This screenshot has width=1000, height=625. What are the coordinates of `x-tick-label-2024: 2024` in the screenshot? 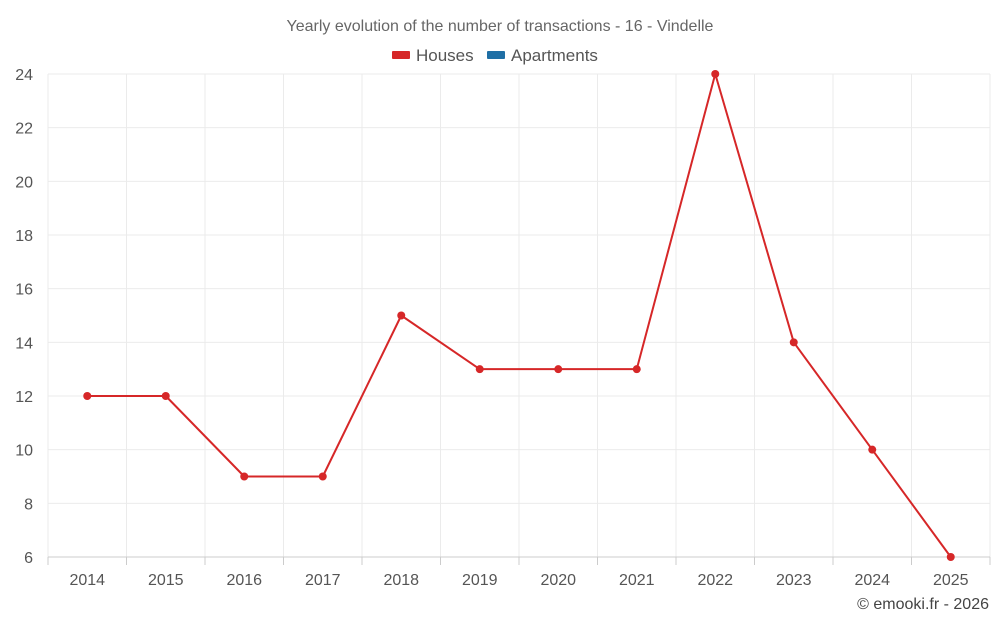 It's located at (872, 580).